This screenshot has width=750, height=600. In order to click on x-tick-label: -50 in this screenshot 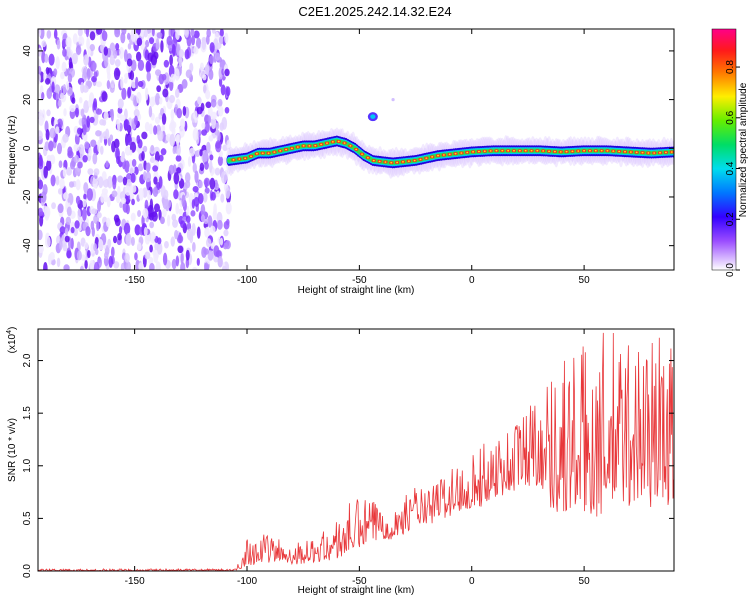, I will do `click(359, 280)`.